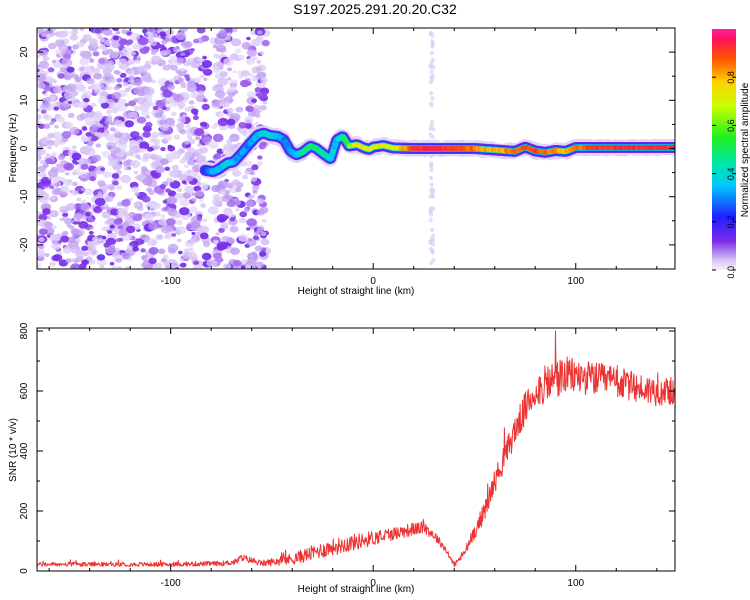 The image size is (750, 600). What do you see at coordinates (731, 272) in the screenshot?
I see `colorbar-tick-label: 0.0` at bounding box center [731, 272].